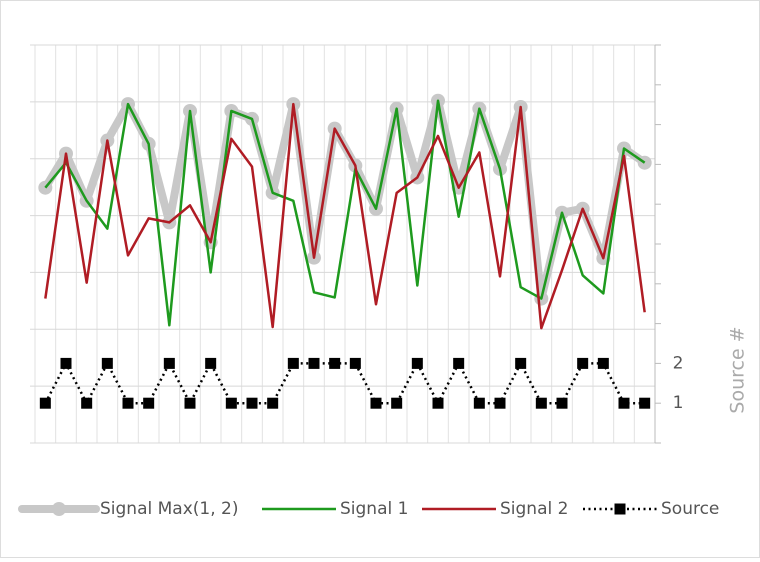 Image resolution: width=760 pixels, height=562 pixels. Describe the element at coordinates (690, 509) in the screenshot. I see `legend-label: Source` at that location.